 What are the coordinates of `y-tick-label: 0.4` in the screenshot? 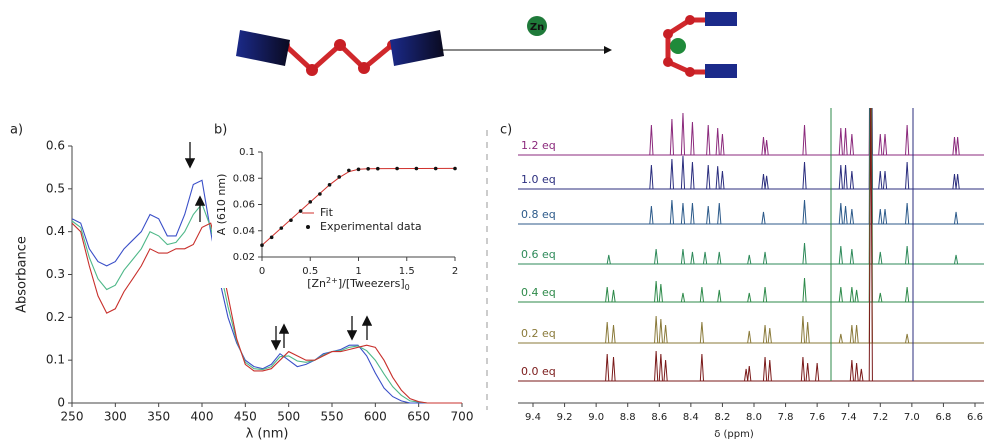 It's located at (55, 231).